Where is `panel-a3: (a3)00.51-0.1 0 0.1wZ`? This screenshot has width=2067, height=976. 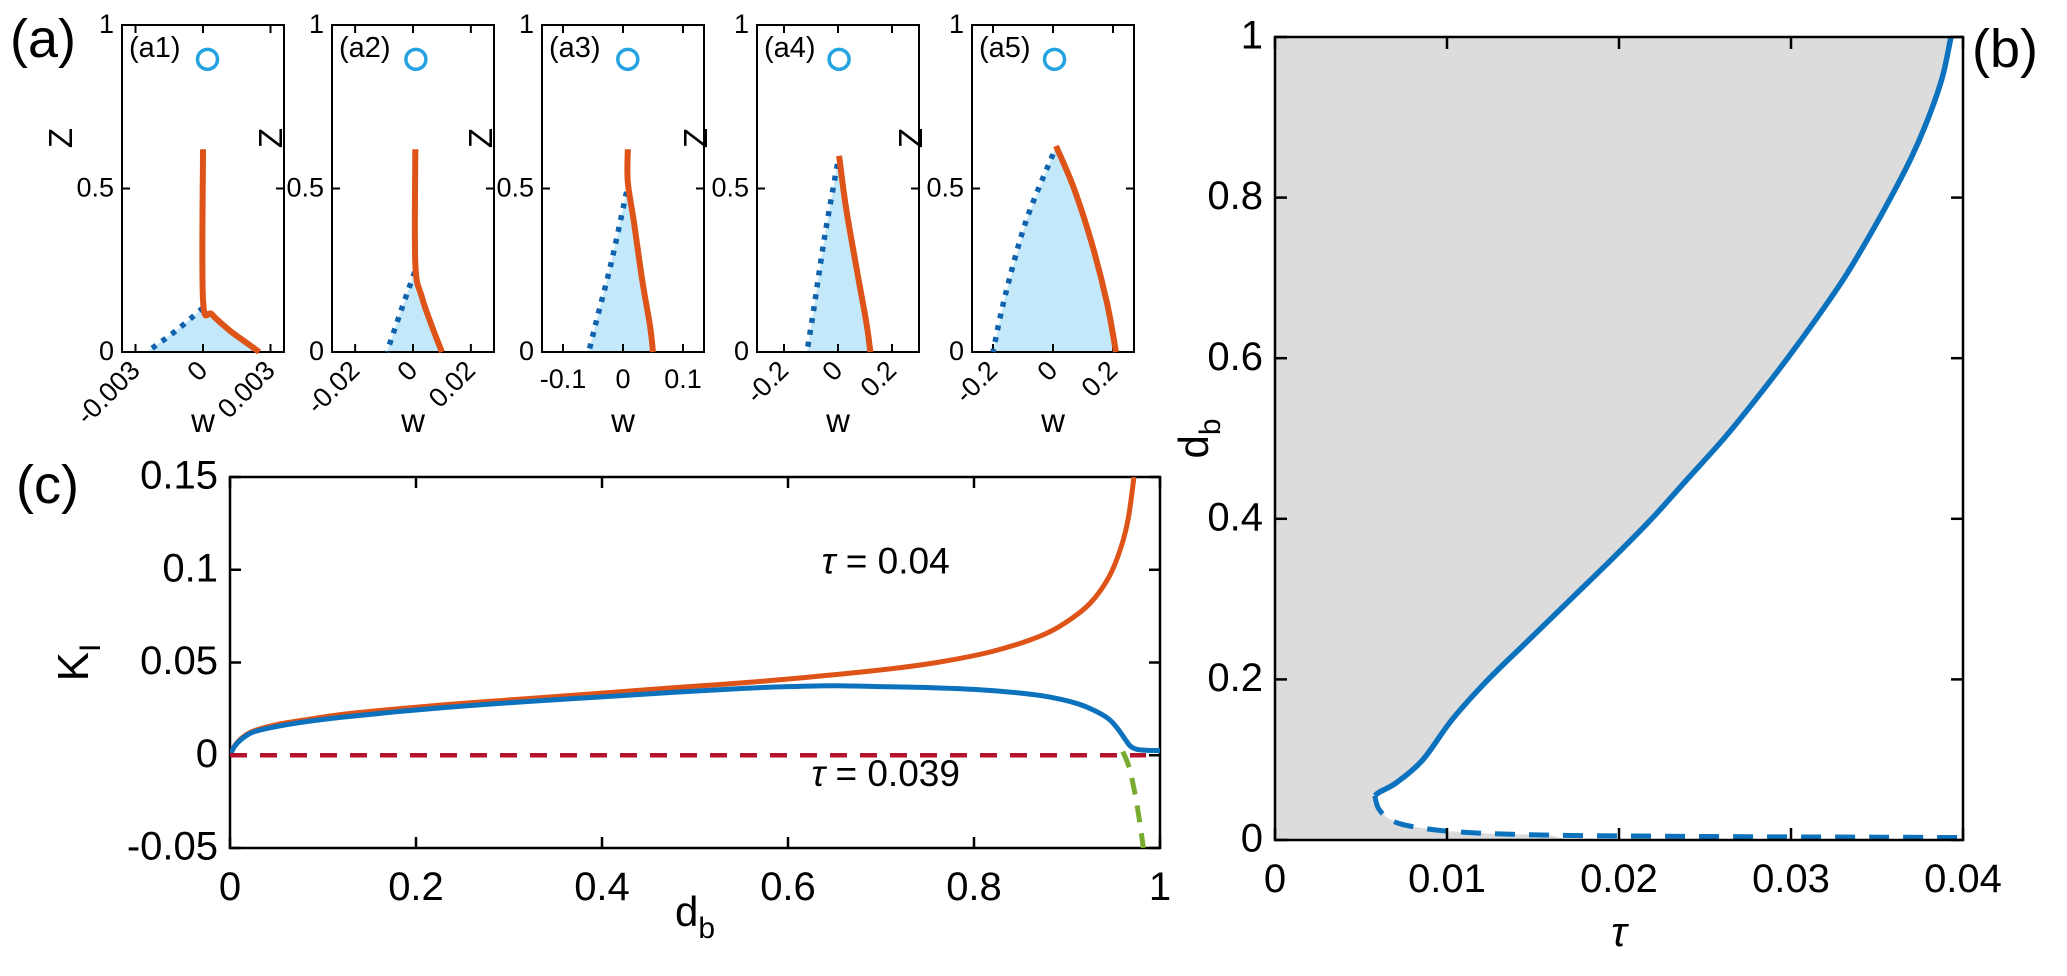
panel-a3: (a3)00.51-0.1 0 0.1wZ is located at coordinates (583, 224).